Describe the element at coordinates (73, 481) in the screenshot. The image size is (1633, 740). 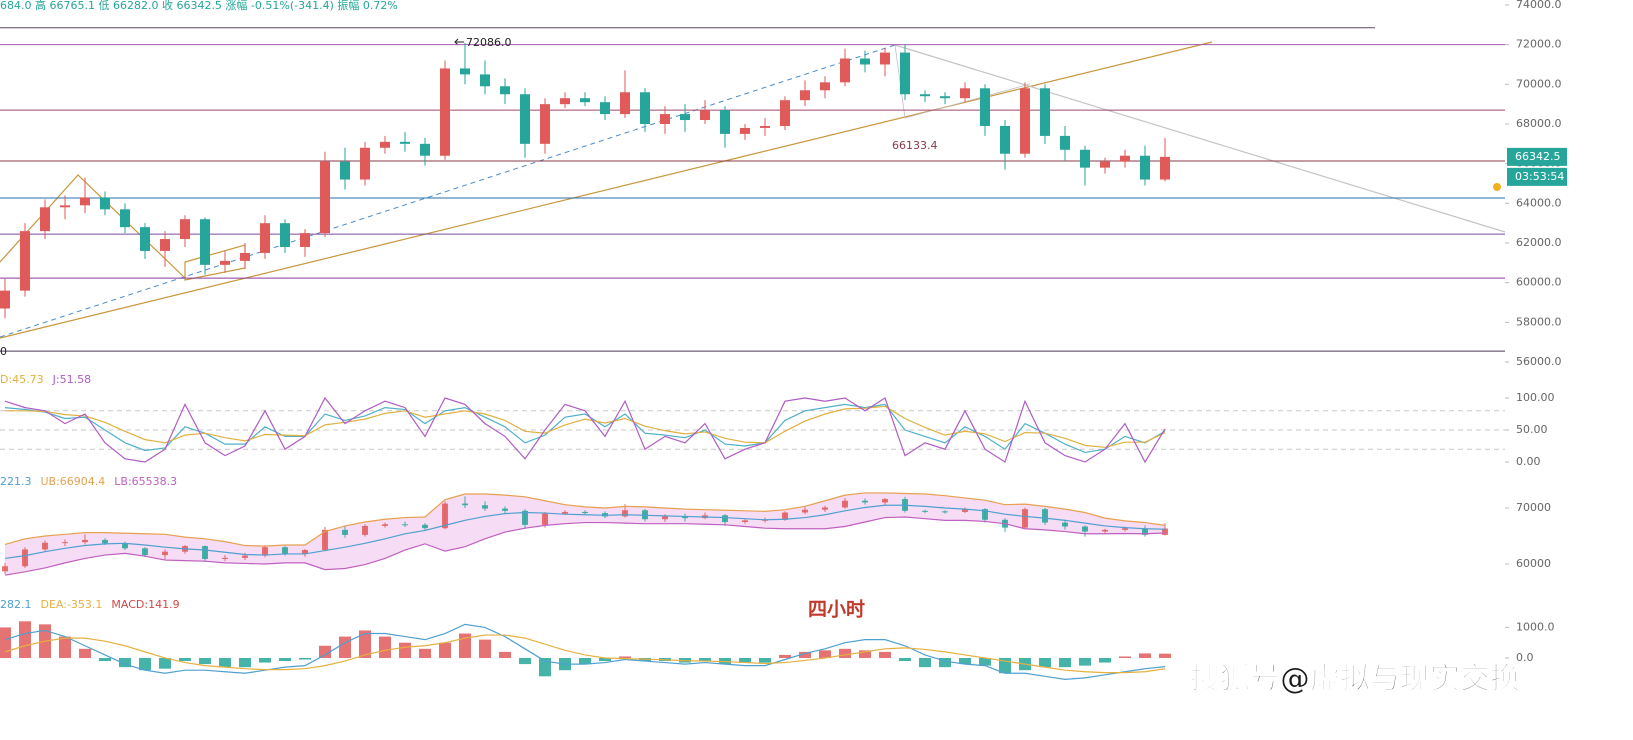
I see `legend-entry: UB:66904.4` at that location.